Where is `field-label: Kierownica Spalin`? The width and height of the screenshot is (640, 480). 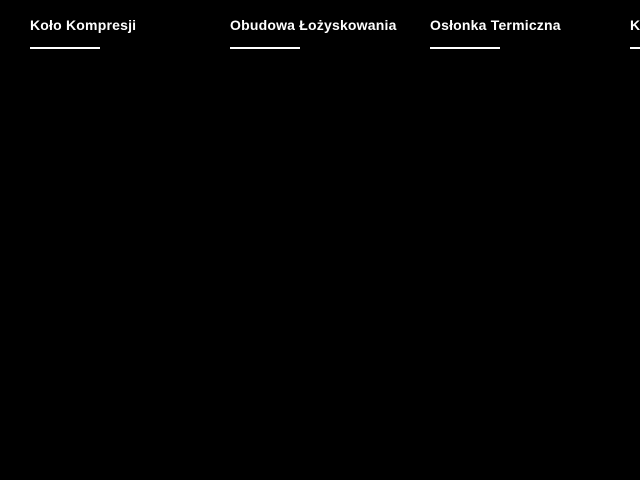 field-label: Kierownica Spalin is located at coordinates (635, 25).